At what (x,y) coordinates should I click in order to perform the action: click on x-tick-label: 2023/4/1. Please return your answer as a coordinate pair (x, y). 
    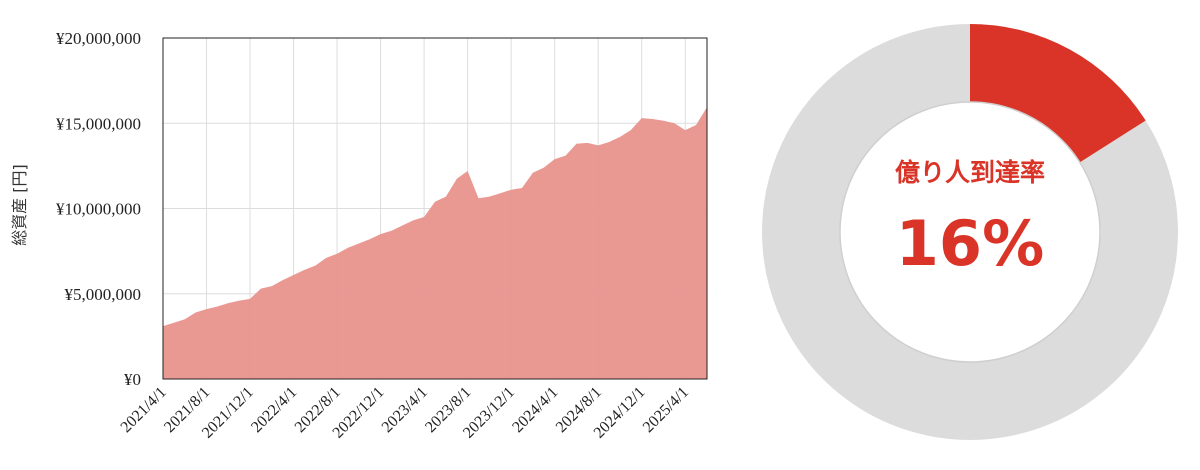
    Looking at the image, I should click on (405, 410).